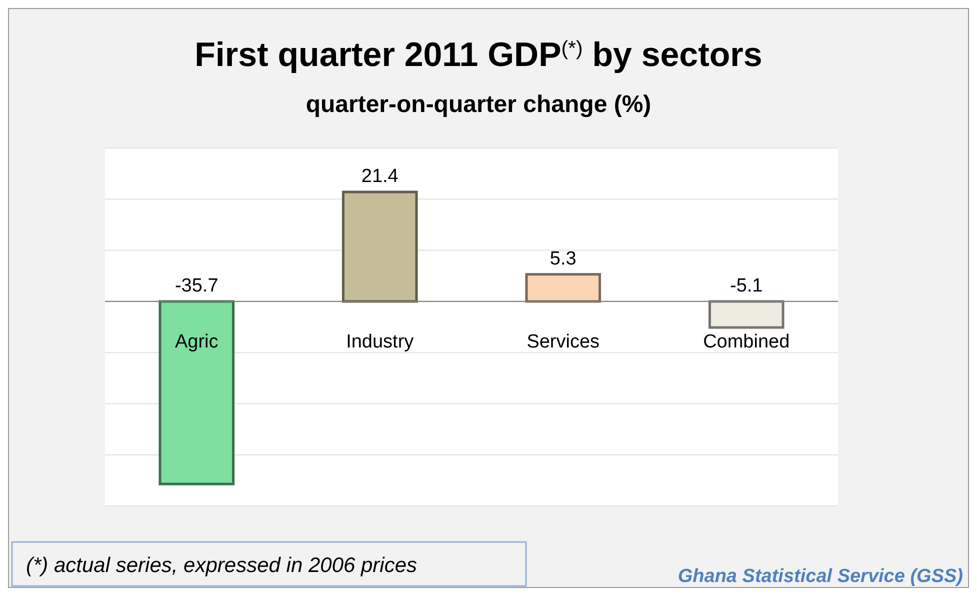 This screenshot has height=596, width=977. I want to click on chart-title: First quarter 2011 GDP$^{(*)}$ by sectors, so click(478, 55).